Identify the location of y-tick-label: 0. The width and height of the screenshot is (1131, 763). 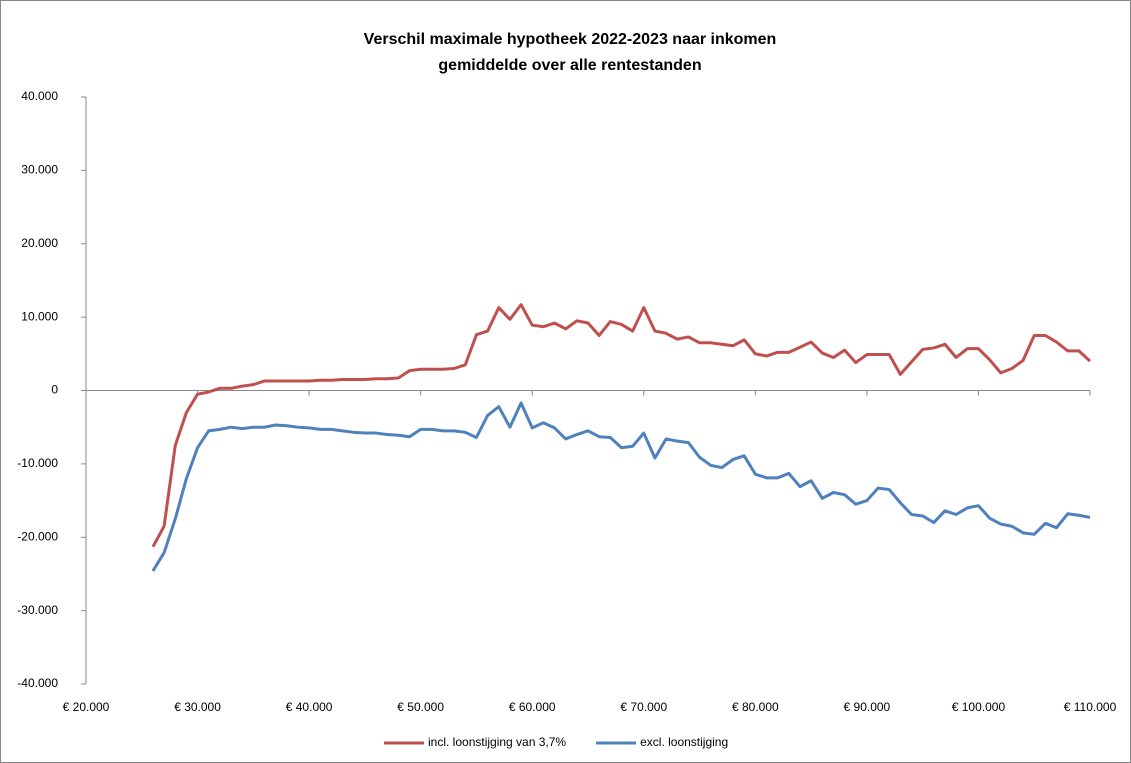
(54, 390).